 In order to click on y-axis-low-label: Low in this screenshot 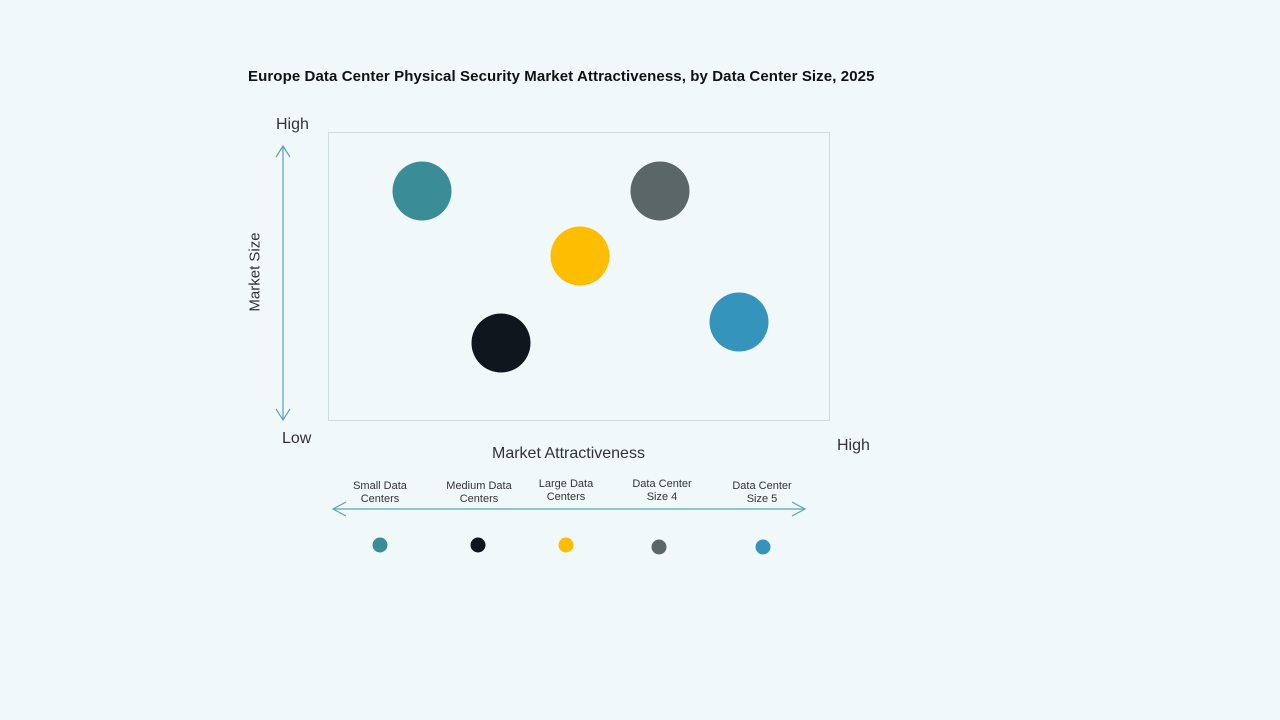, I will do `click(297, 438)`.